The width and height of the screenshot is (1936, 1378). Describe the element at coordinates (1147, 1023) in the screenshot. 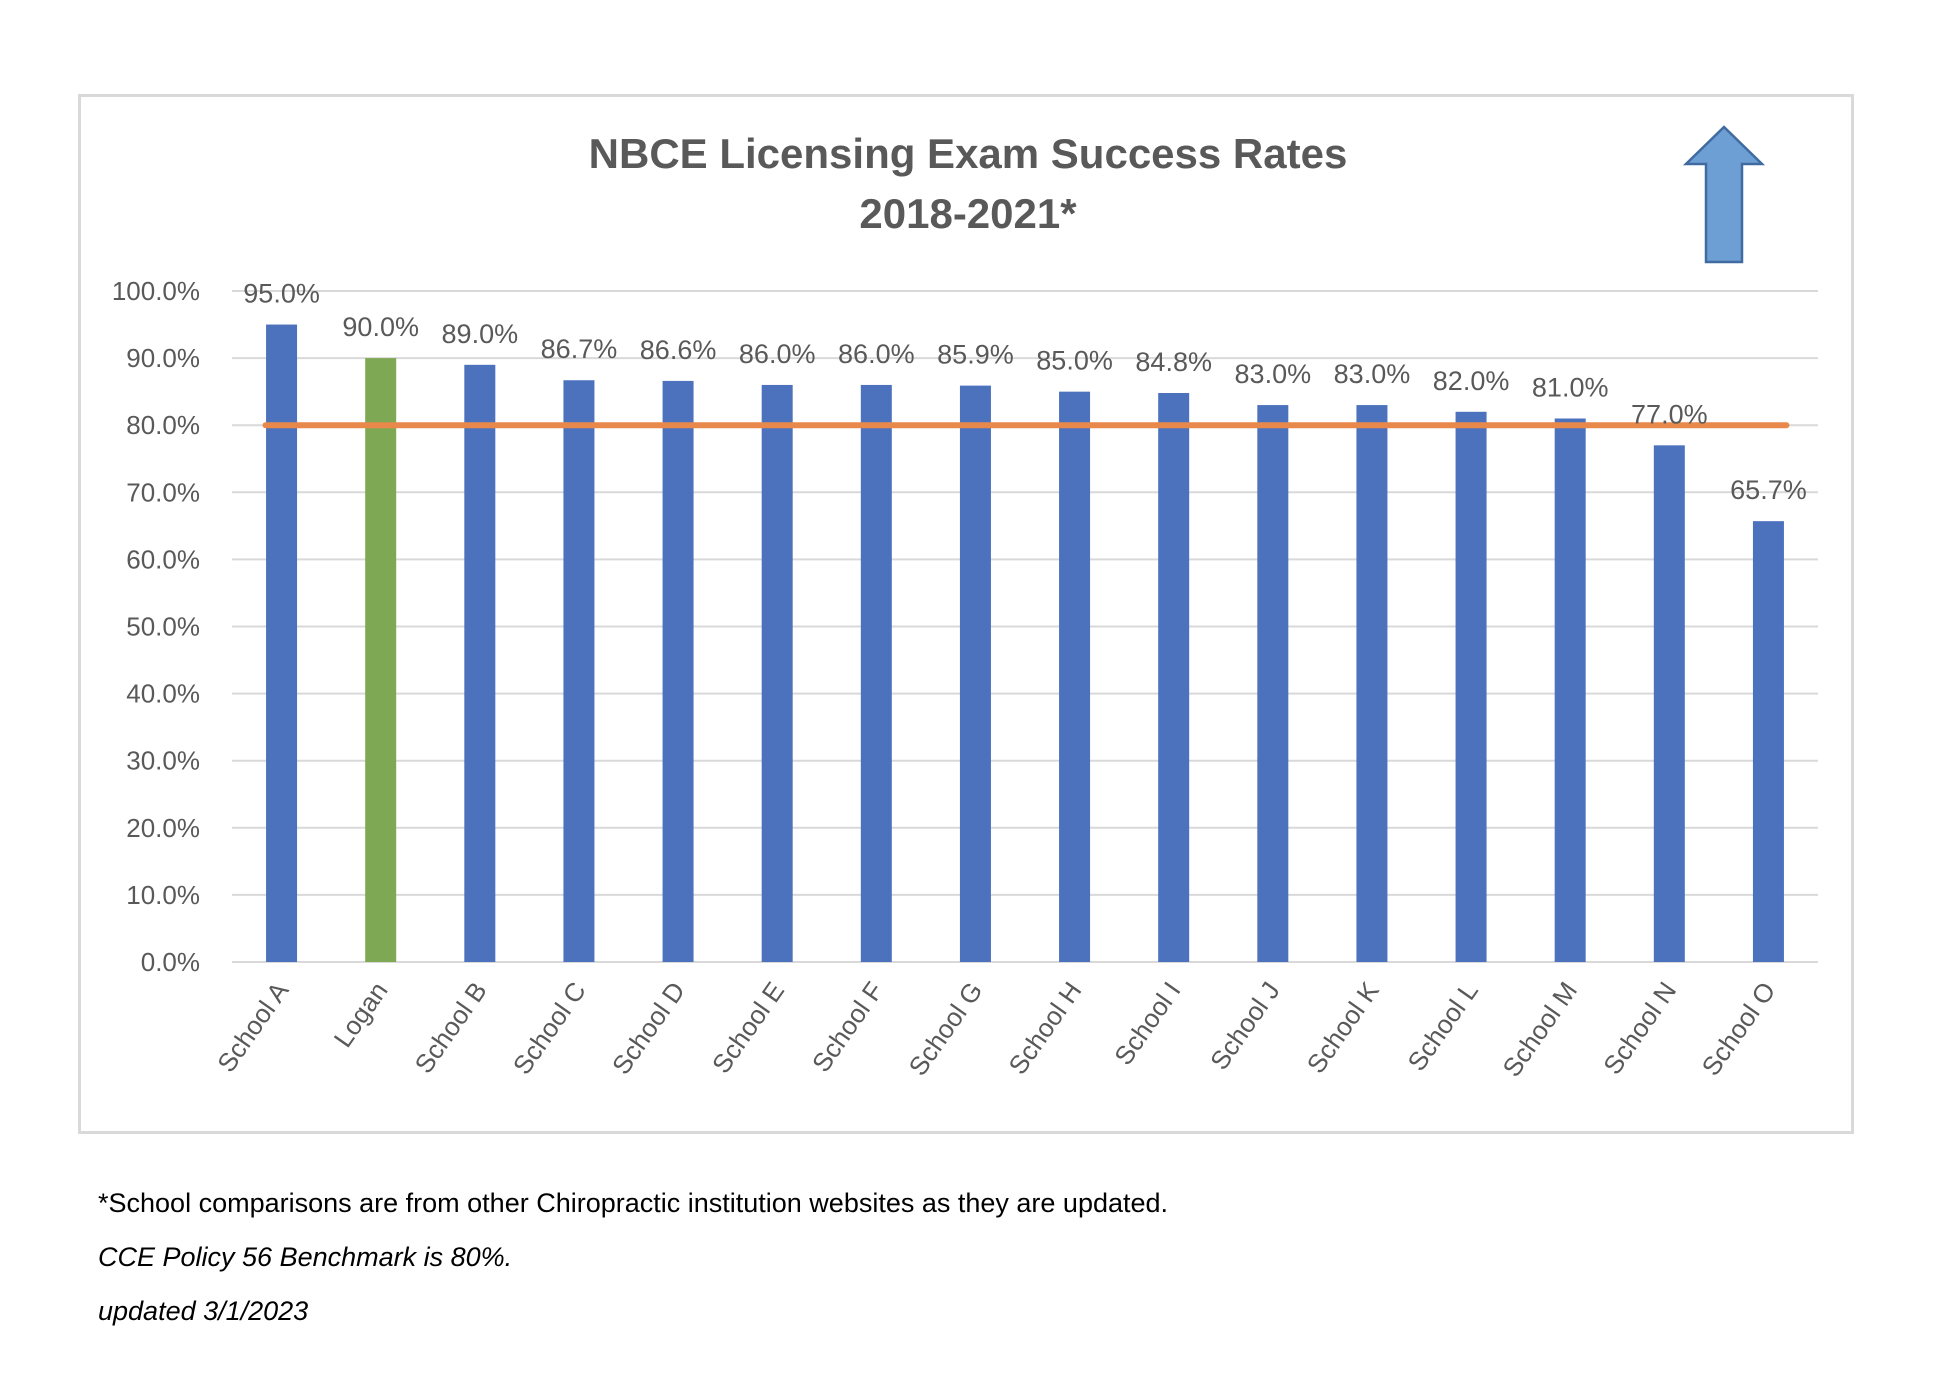

I see `x-tick-label: School I` at that location.